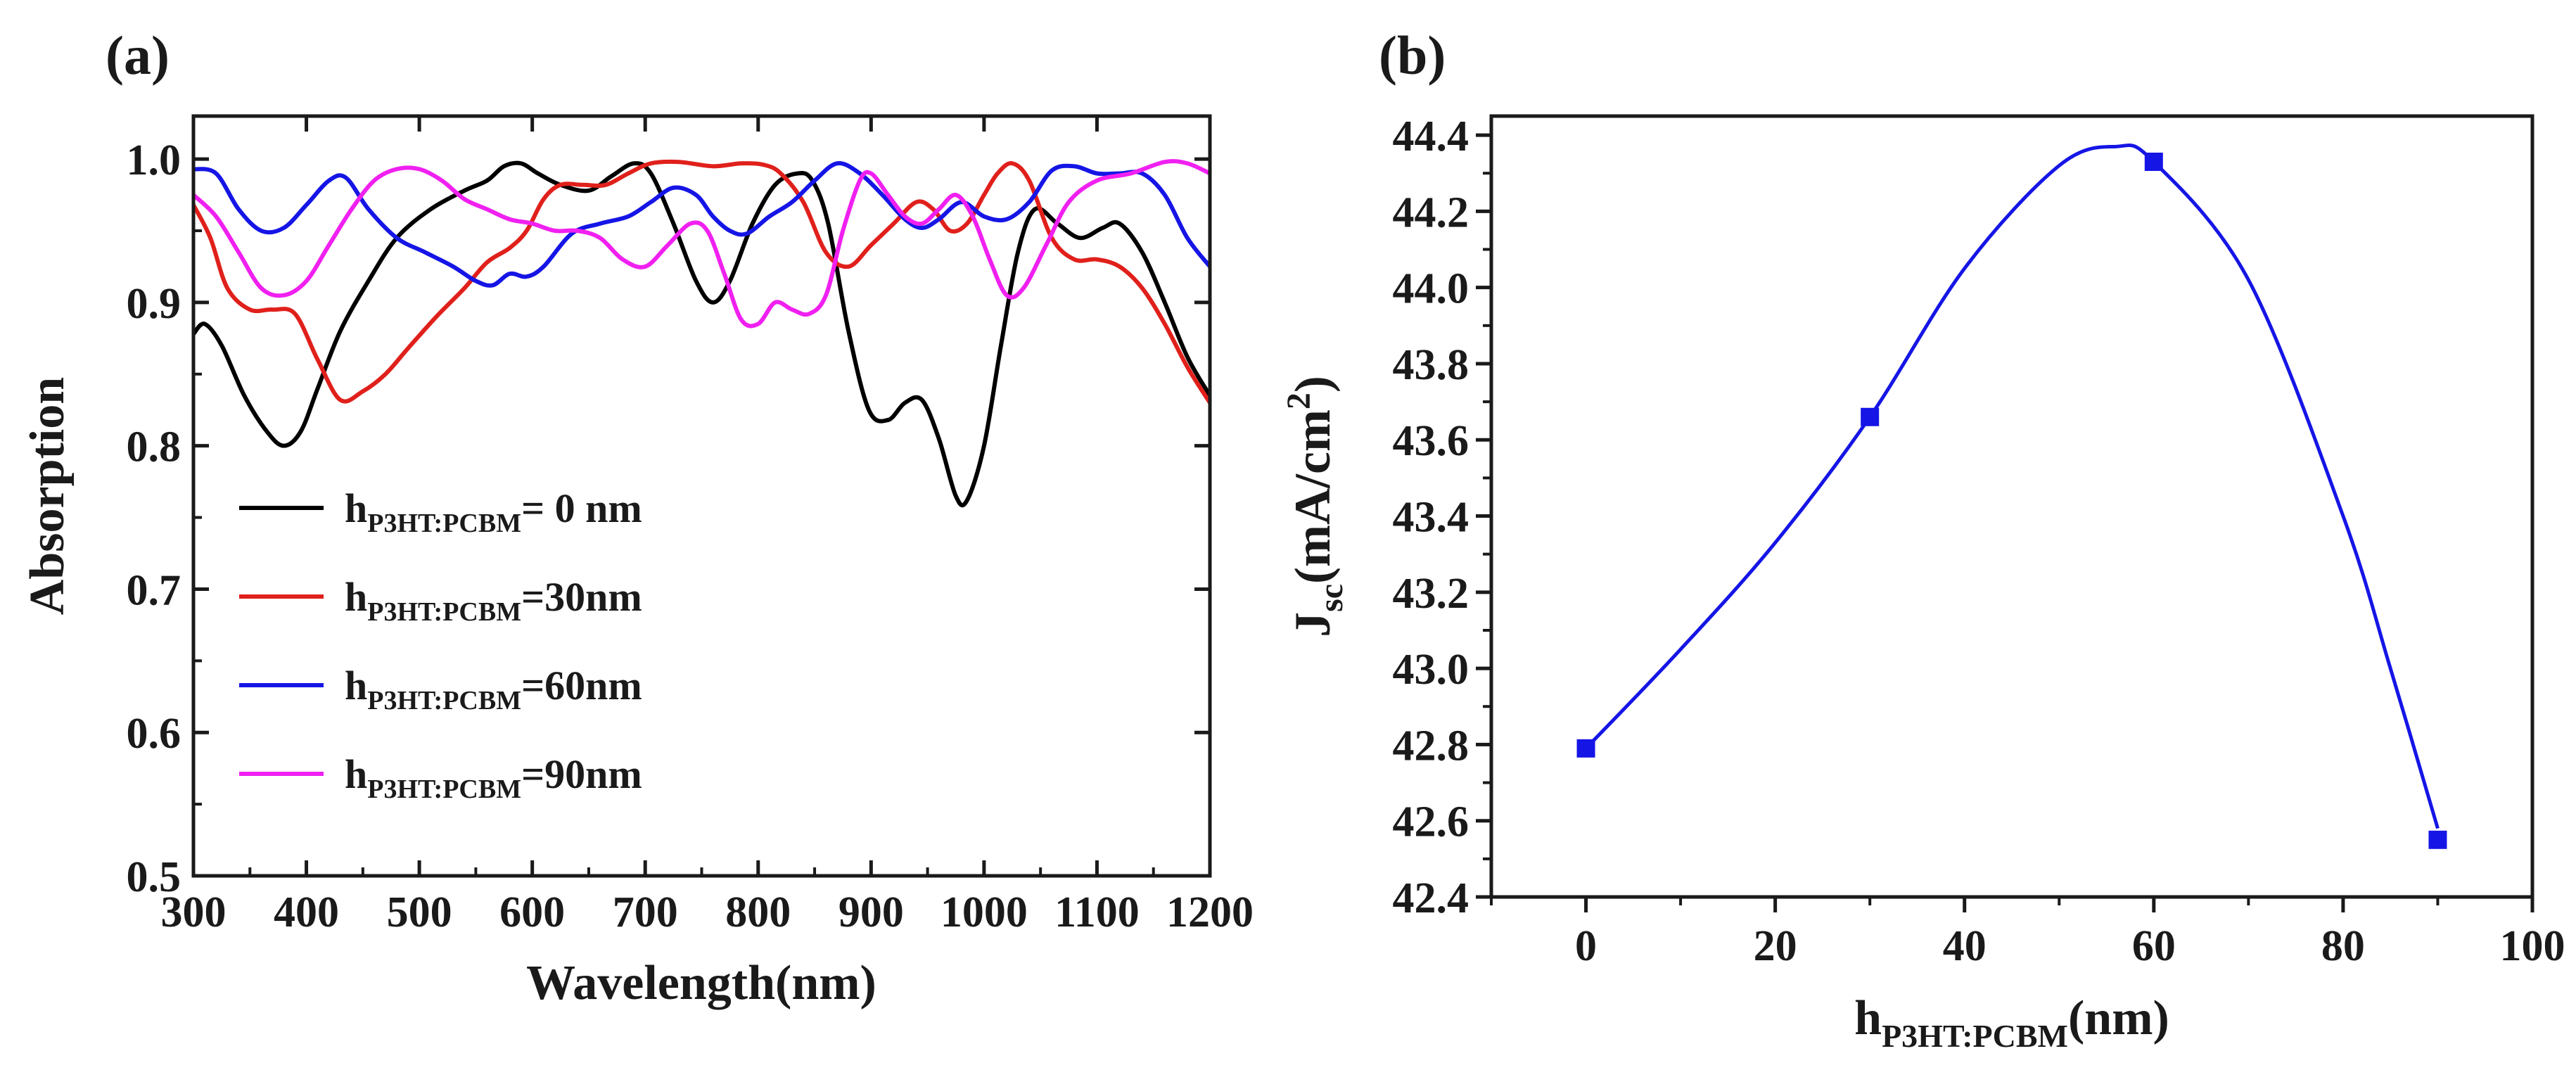  I want to click on y-tick-label: 43.6, so click(1431, 441).